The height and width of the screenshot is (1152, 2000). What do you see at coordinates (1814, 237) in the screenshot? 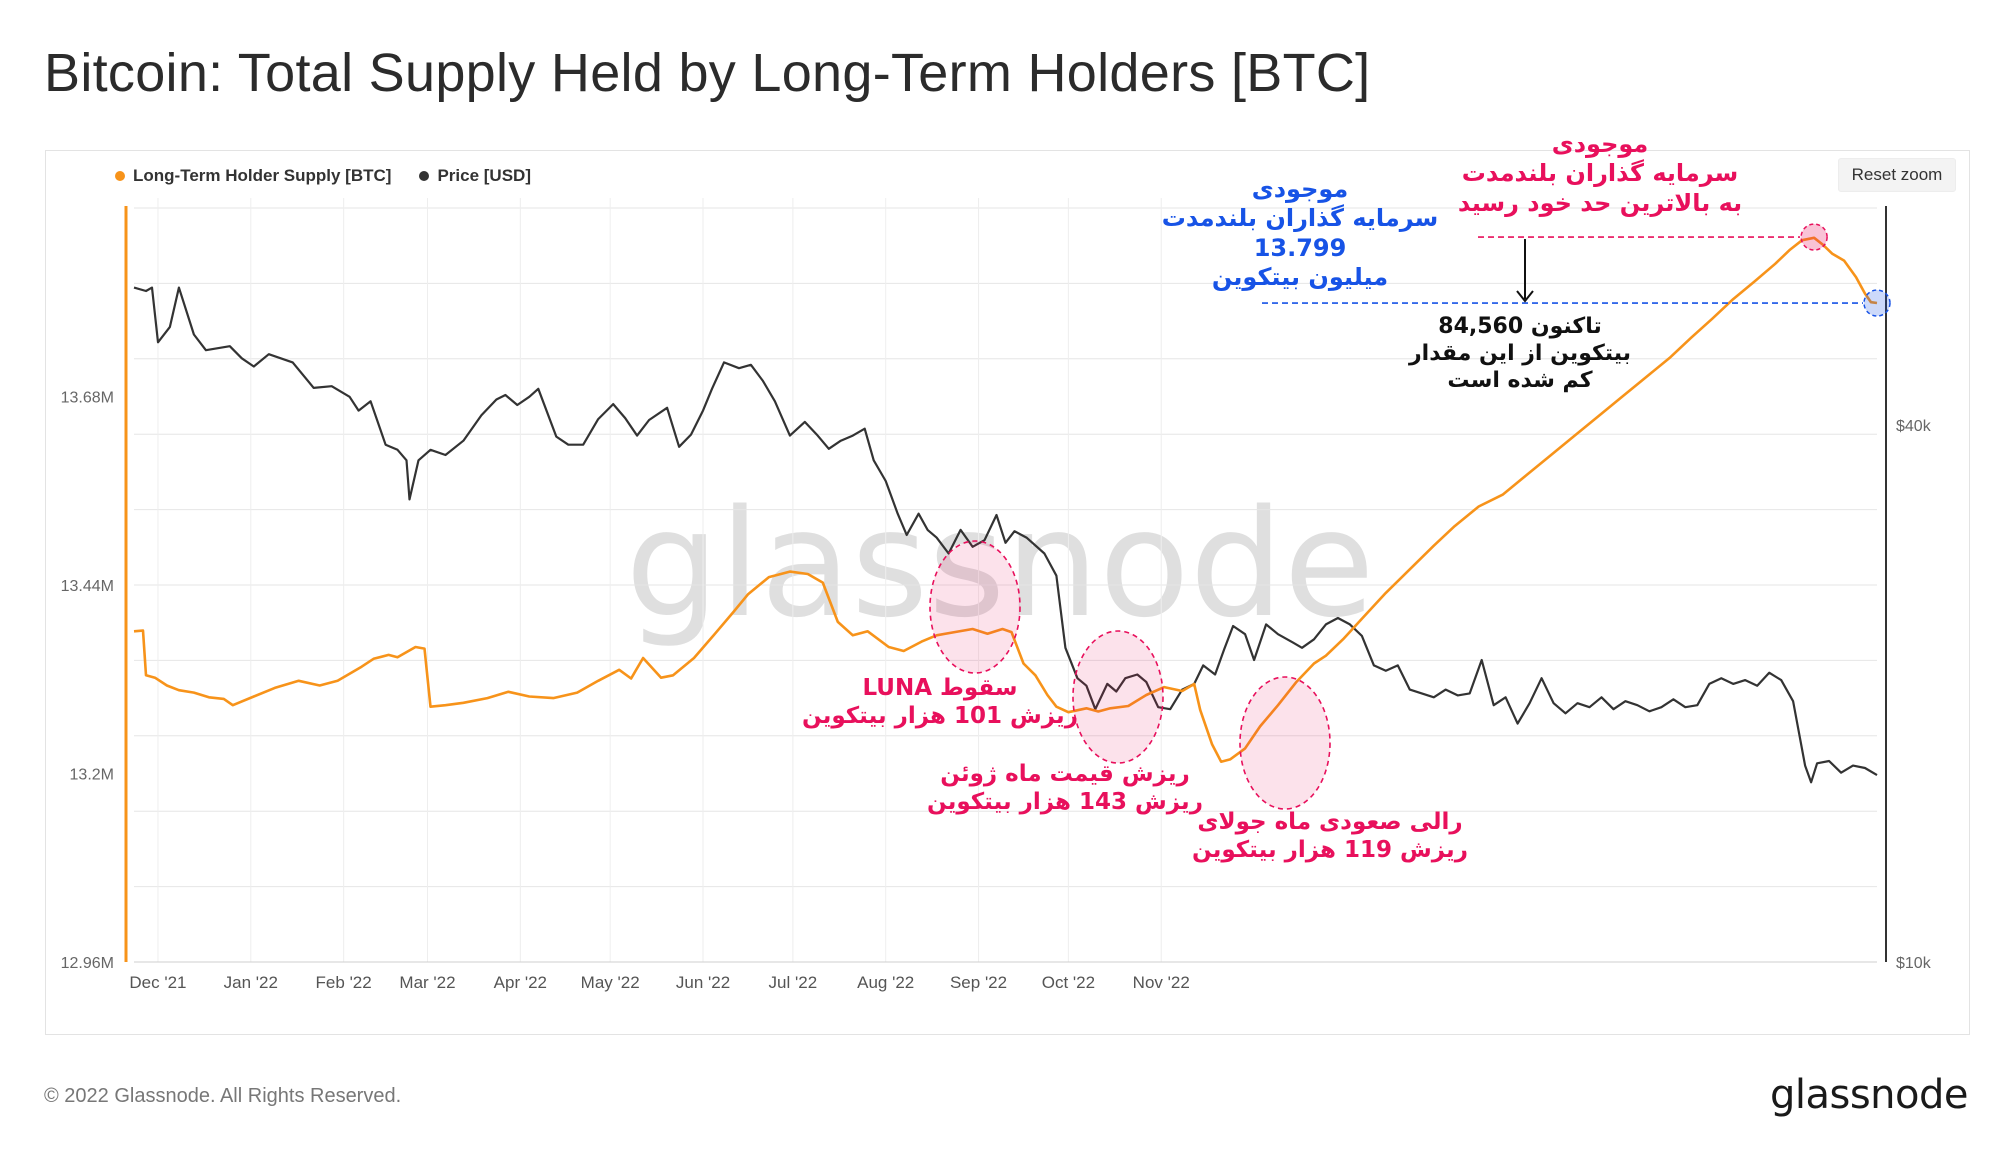
I see `marker-peak` at bounding box center [1814, 237].